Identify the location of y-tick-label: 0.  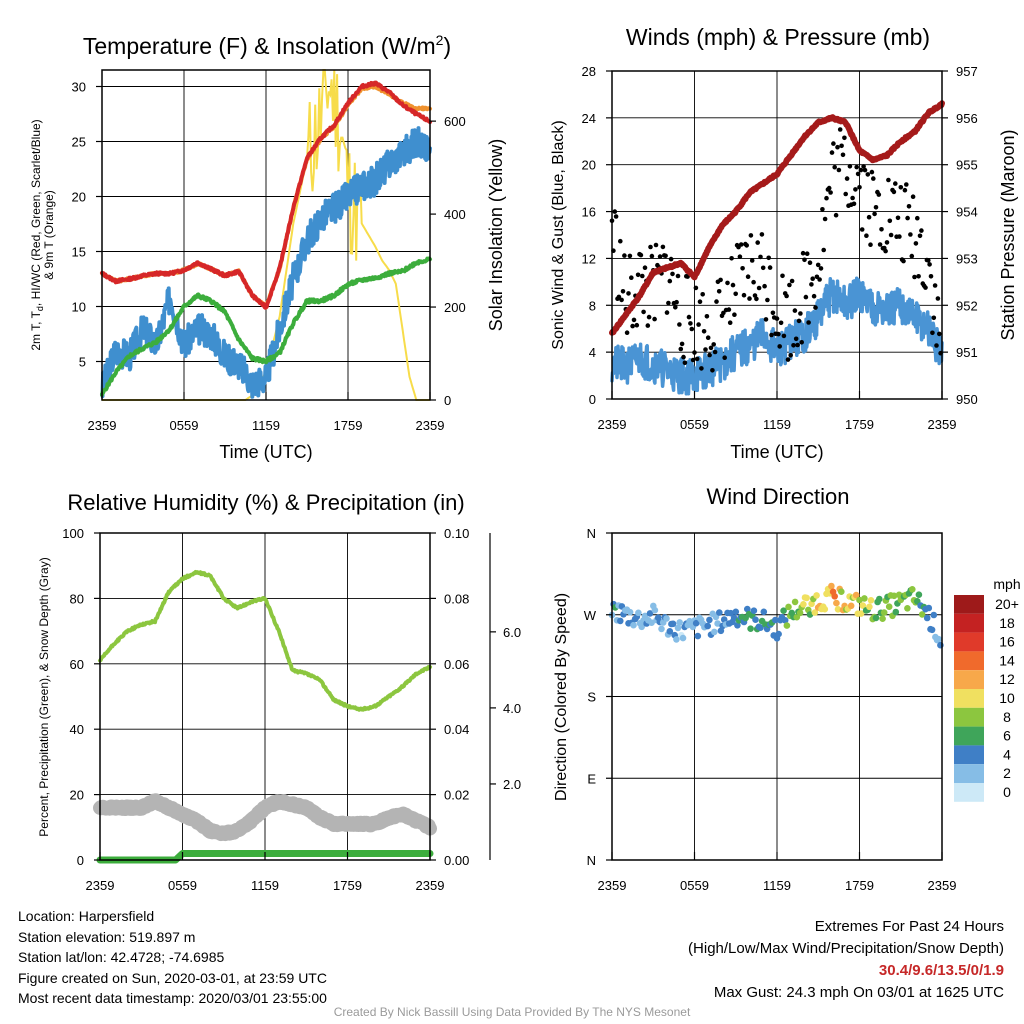
(80, 860).